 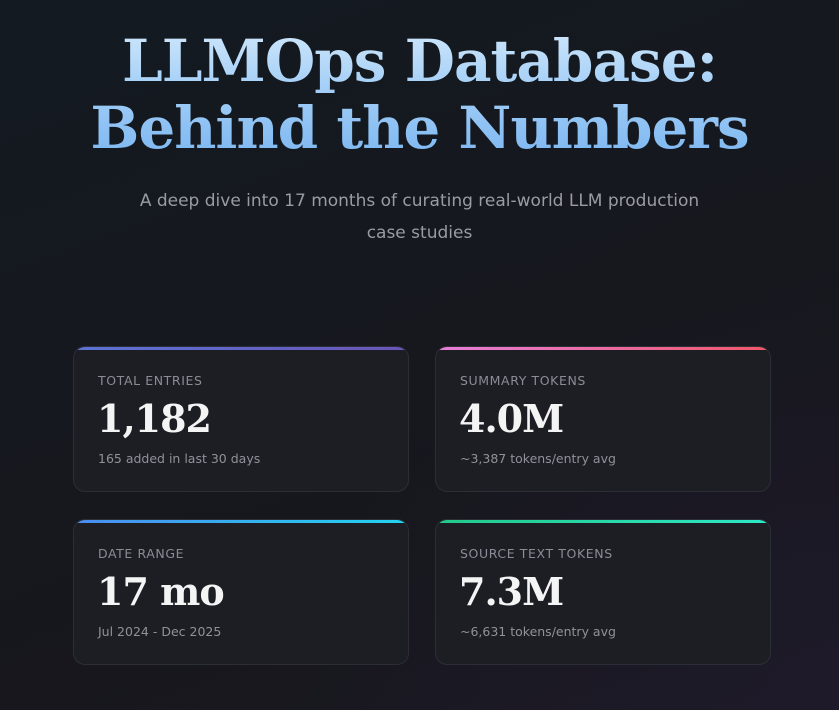 I want to click on stat-card-note: ~6,631 tokens/entry avg, so click(x=538, y=631).